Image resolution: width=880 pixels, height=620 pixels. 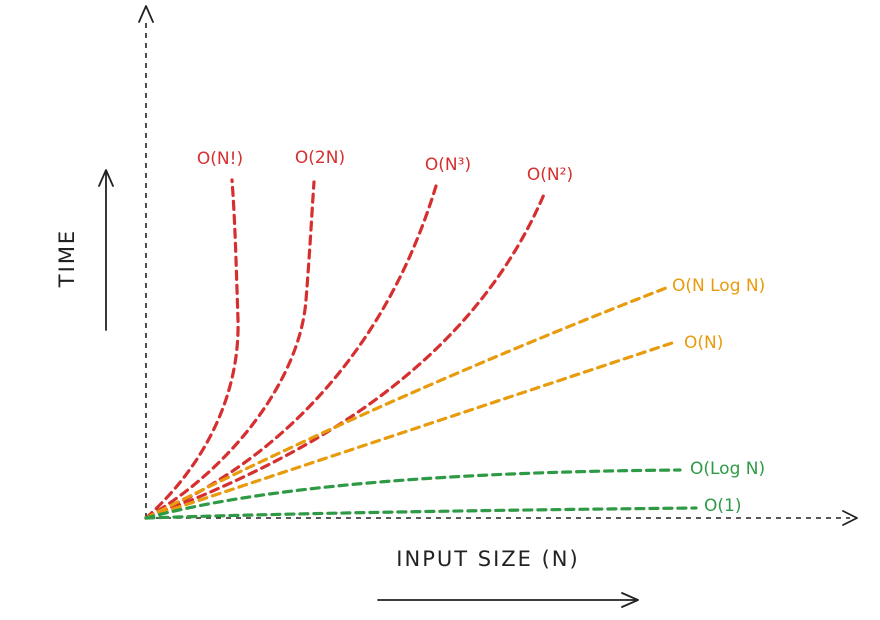 What do you see at coordinates (413, 494) in the screenshot?
I see `curve-log` at bounding box center [413, 494].